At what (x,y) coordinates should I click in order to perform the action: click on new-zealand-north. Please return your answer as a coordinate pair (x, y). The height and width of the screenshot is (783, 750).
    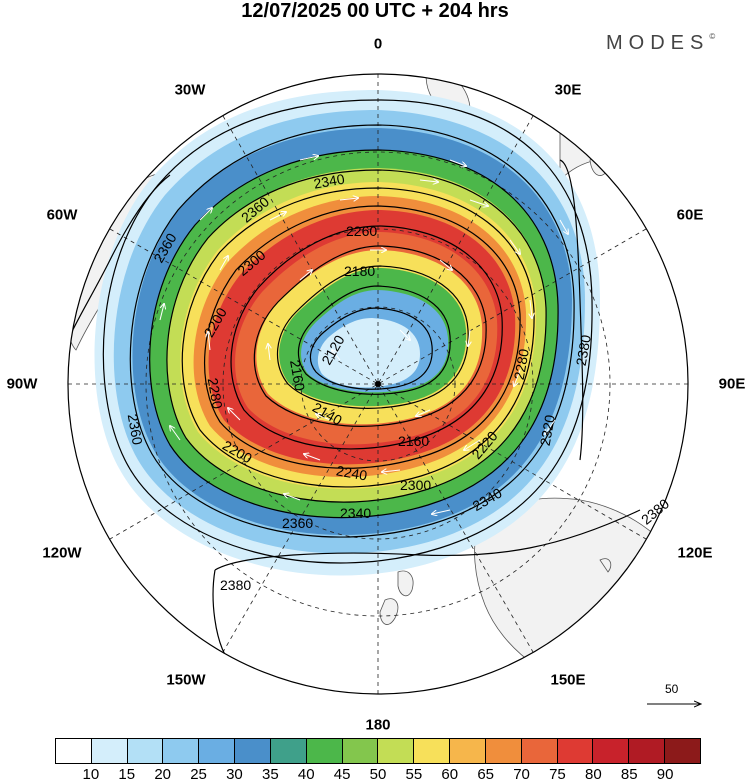
    Looking at the image, I should click on (405, 583).